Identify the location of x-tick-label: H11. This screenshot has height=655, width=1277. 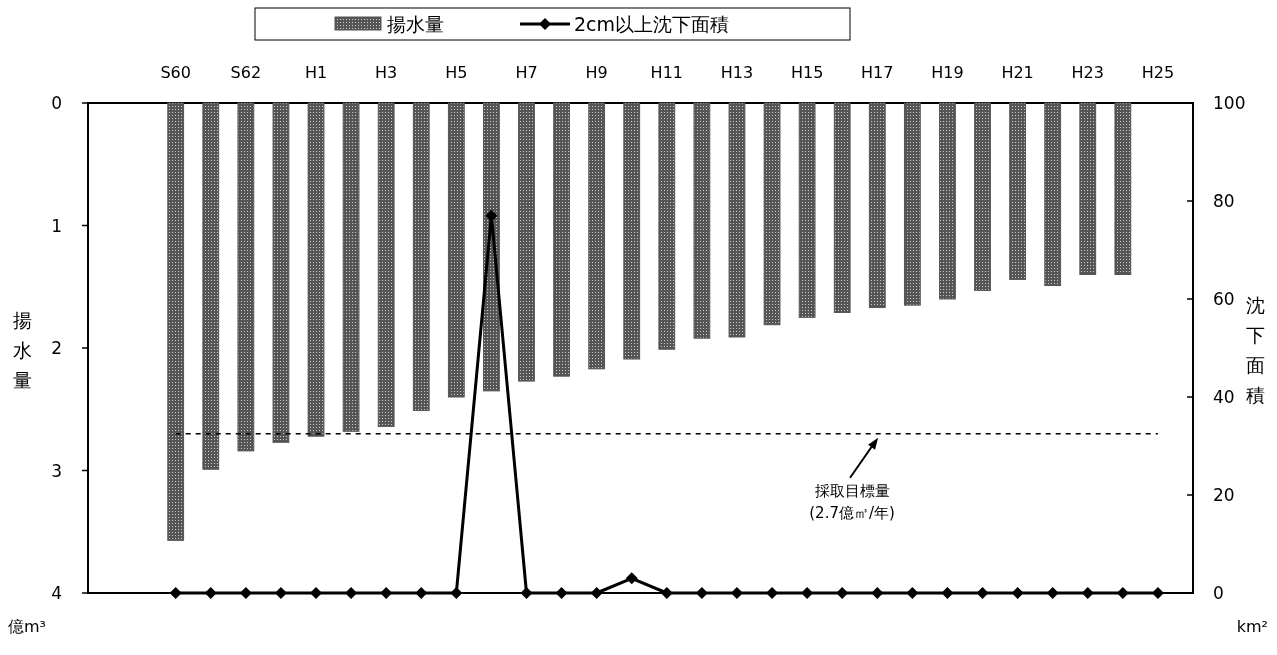
(666, 72).